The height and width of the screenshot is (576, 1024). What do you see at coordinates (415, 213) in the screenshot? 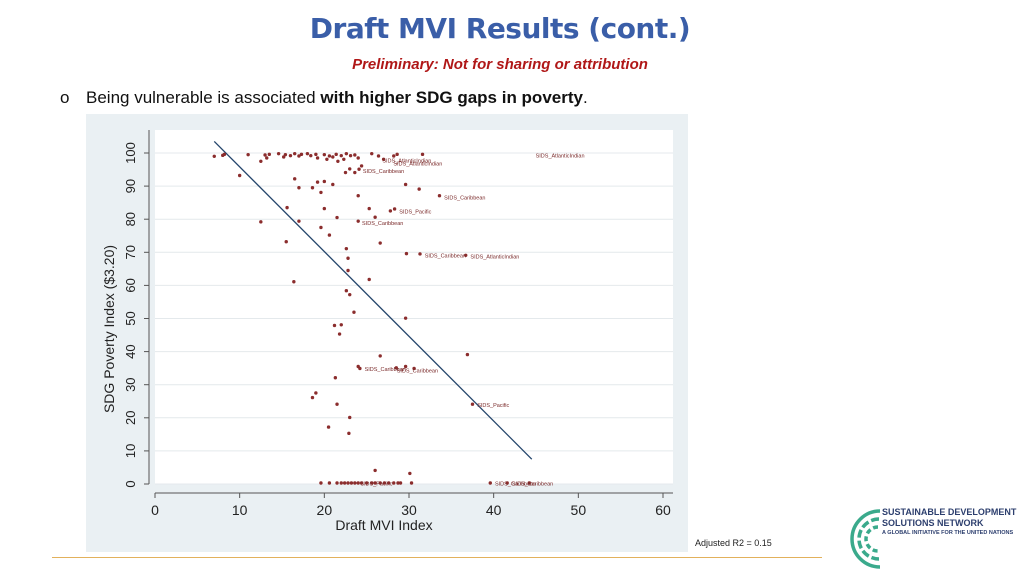
I see `point-label: SIDS_Pacific` at bounding box center [415, 213].